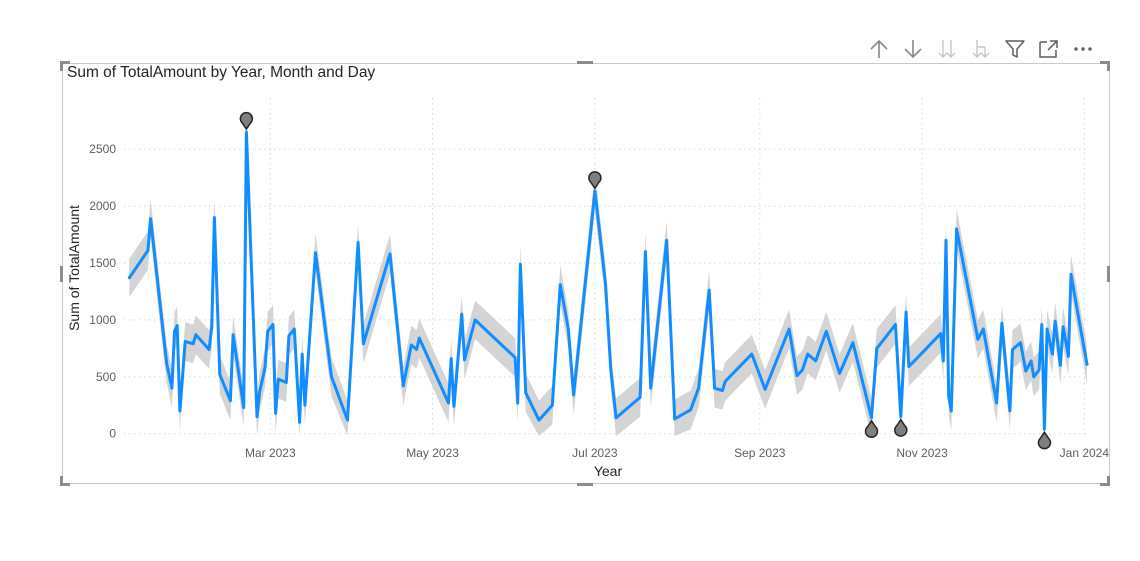 This screenshot has width=1140, height=561. What do you see at coordinates (595, 453) in the screenshot?
I see `x-tick-label: Jul 2023` at bounding box center [595, 453].